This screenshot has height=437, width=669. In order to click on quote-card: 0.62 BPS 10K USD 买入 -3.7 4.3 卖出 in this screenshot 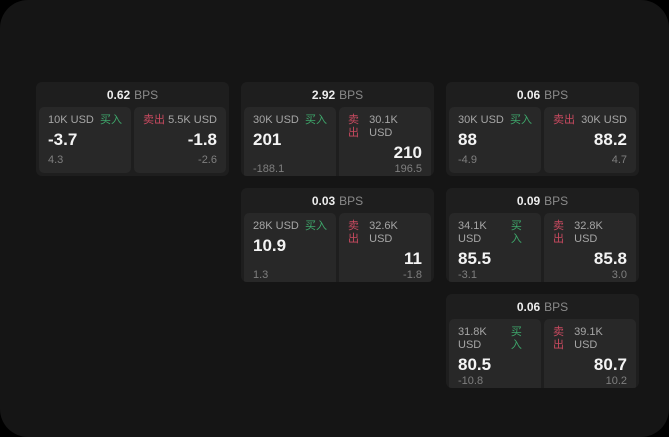, I will do `click(132, 129)`.